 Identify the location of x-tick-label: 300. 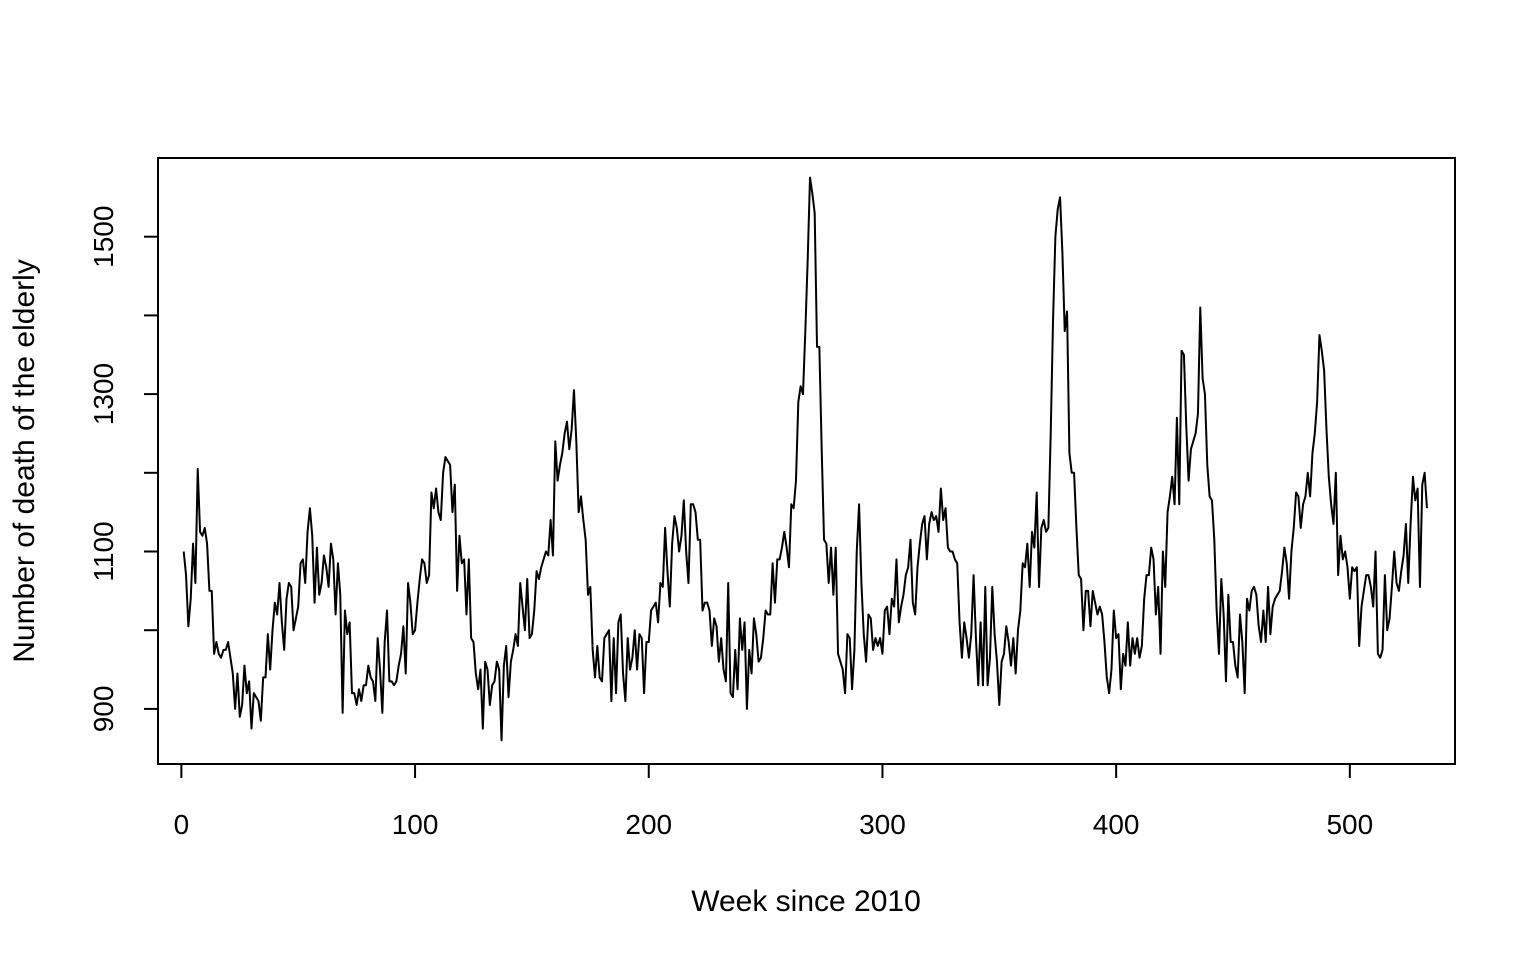
(882, 824).